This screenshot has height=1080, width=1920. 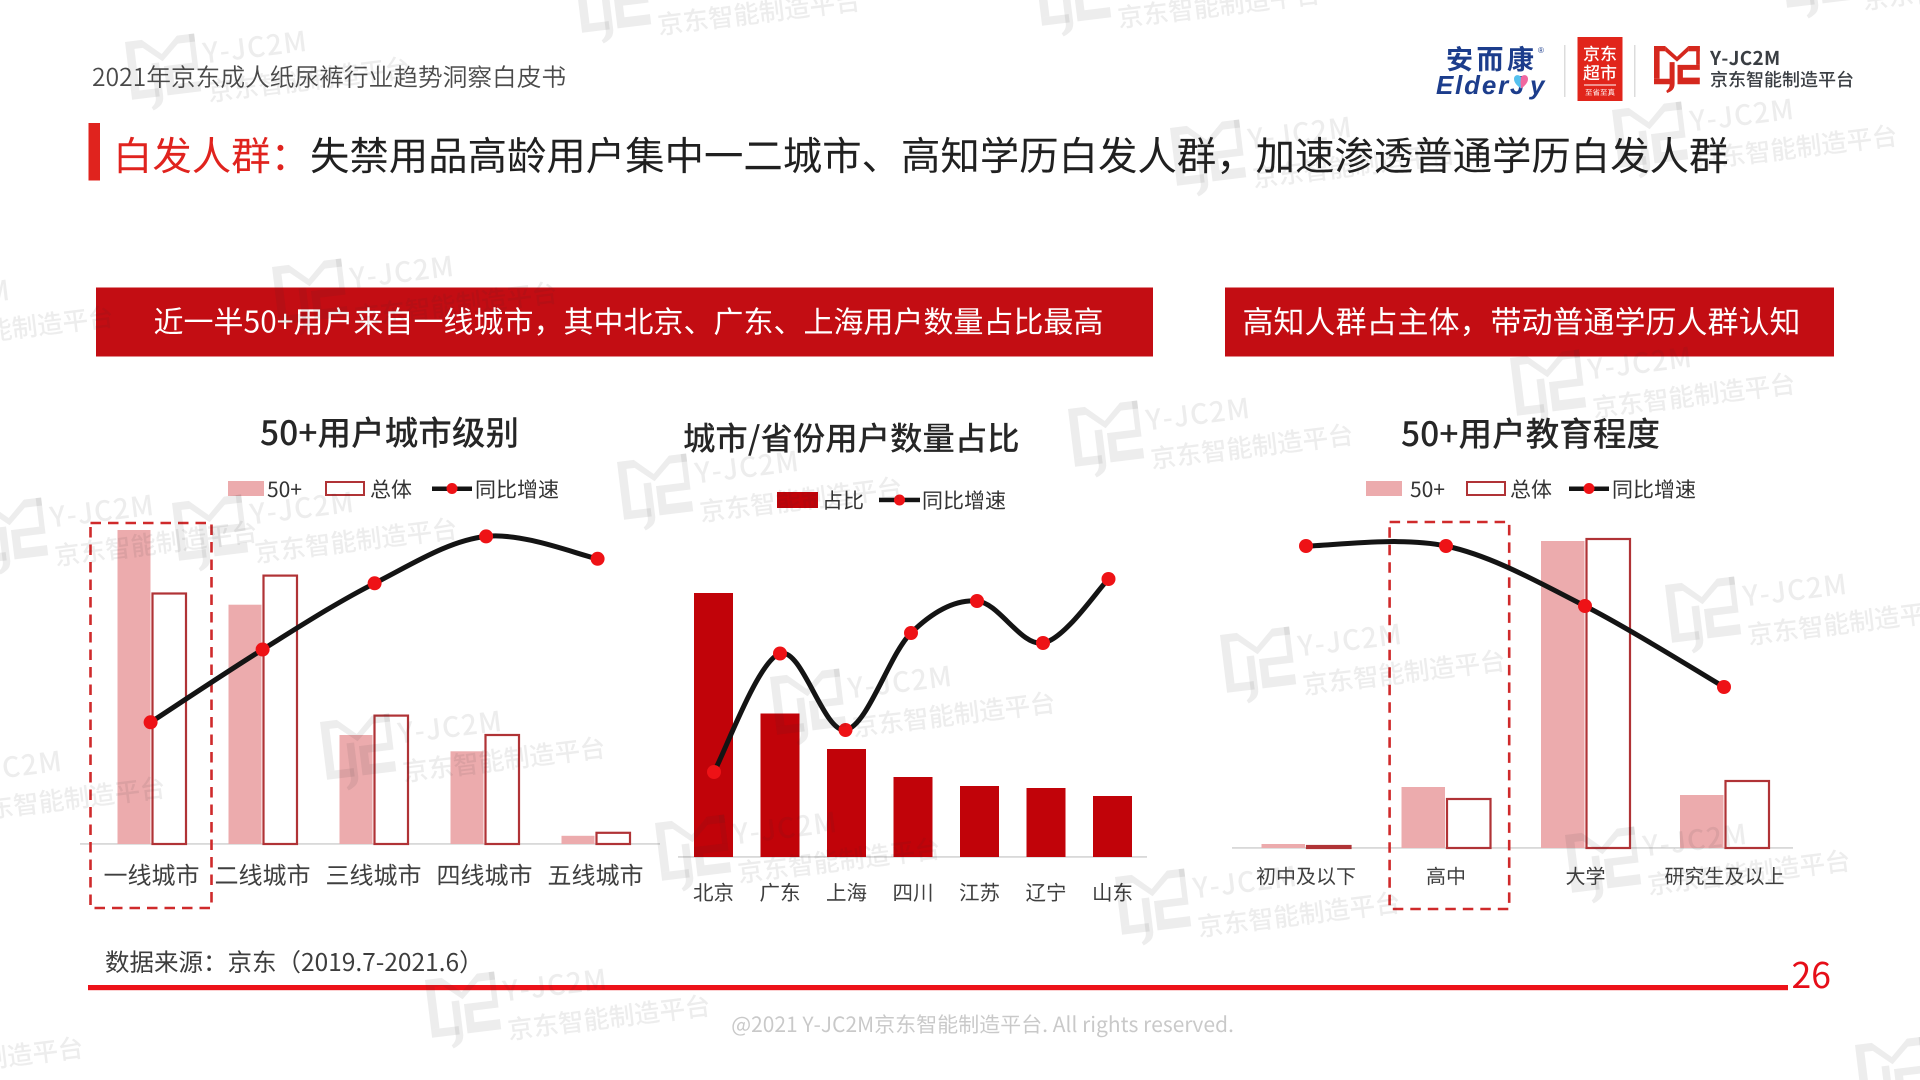 What do you see at coordinates (1537, 85) in the screenshot?
I see `svg-text: y` at bounding box center [1537, 85].